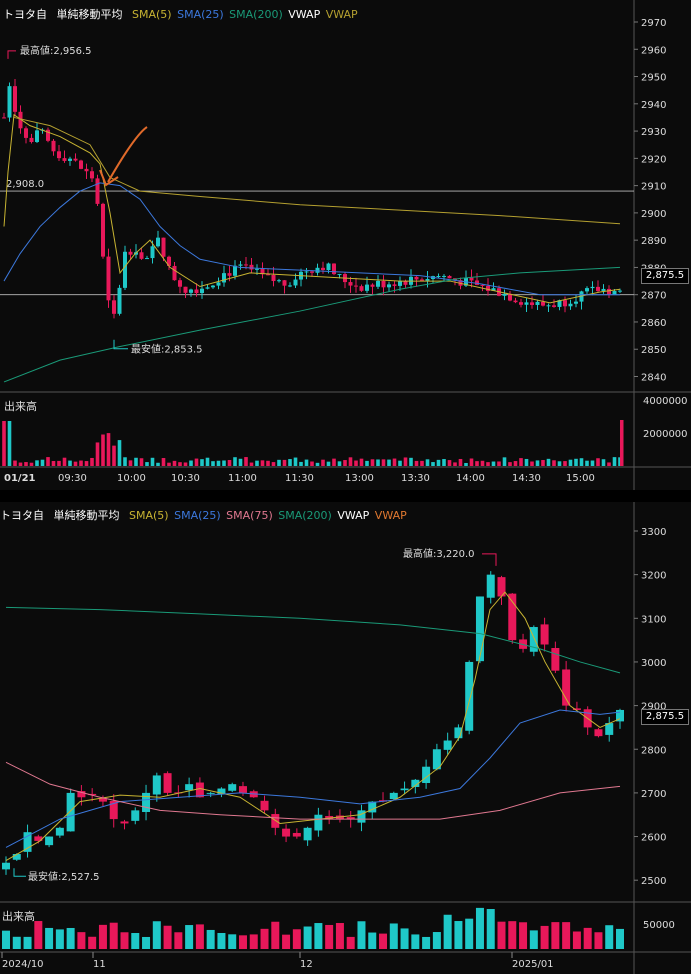 Image resolution: width=691 pixels, height=974 pixels. I want to click on sma25-line, so click(313, 778).